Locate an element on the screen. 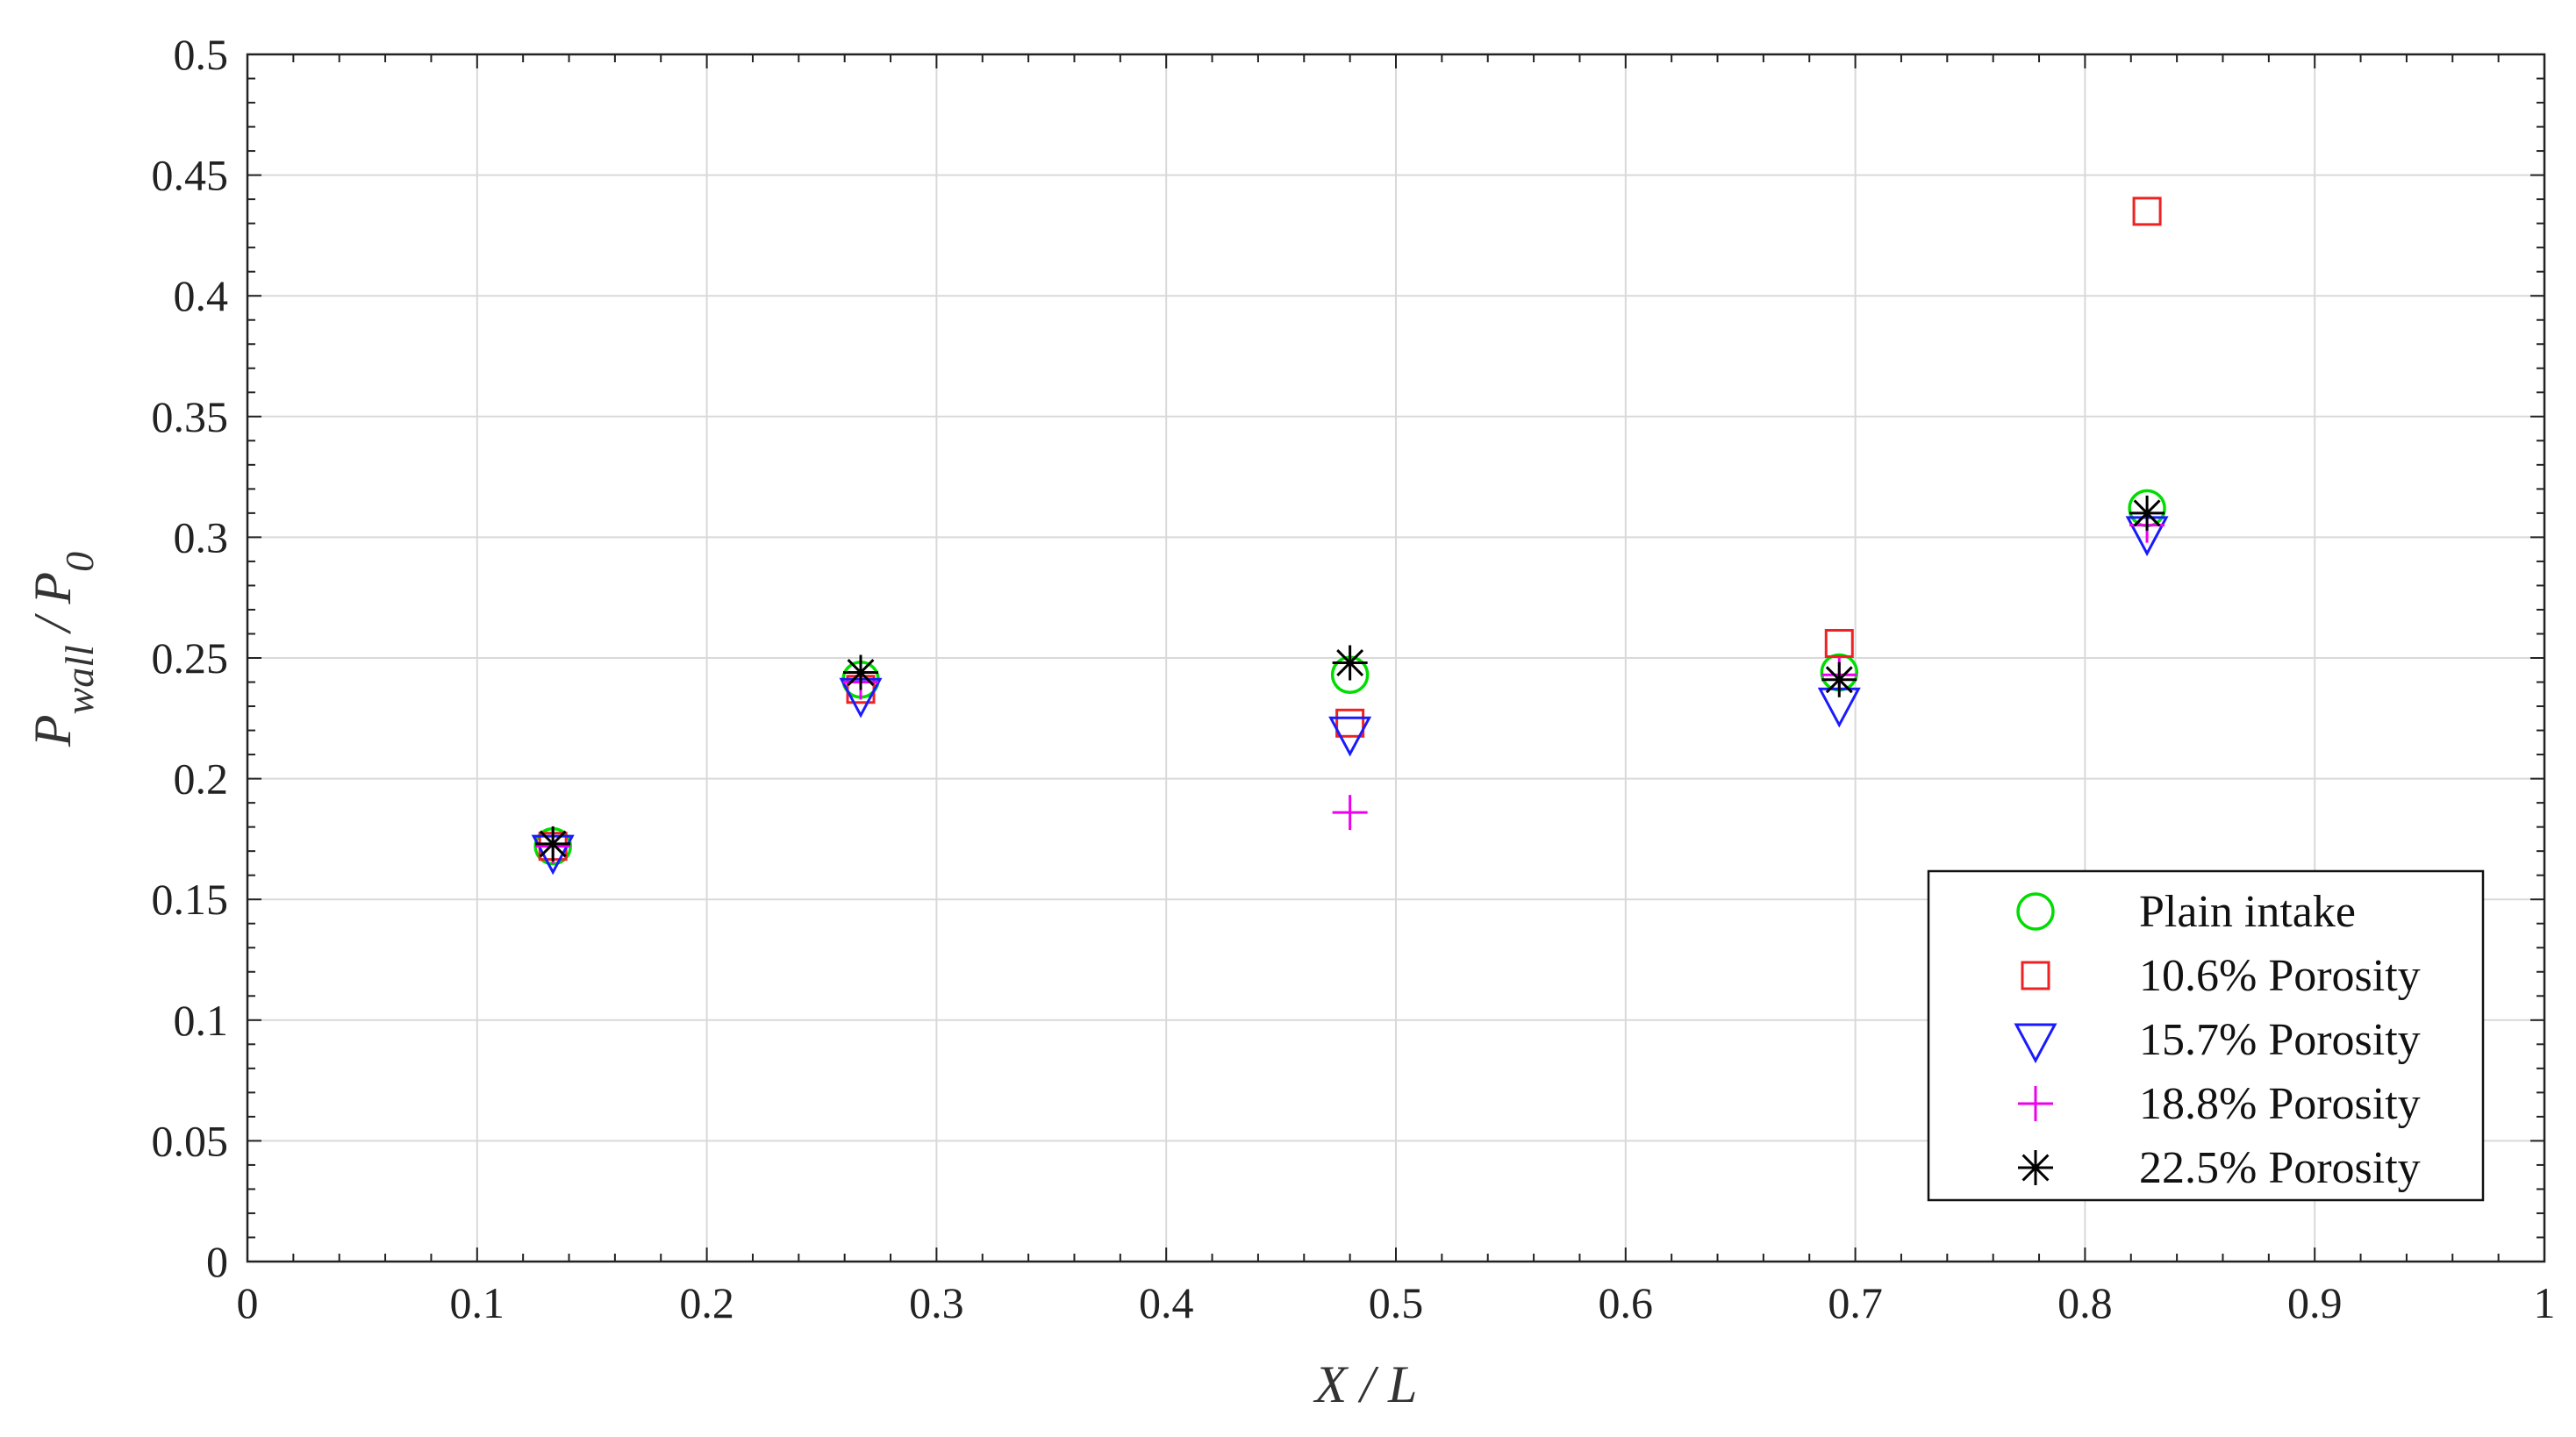 This screenshot has width=2576, height=1437. legend-entry: 22.5% Porosity is located at coordinates (2219, 1168).